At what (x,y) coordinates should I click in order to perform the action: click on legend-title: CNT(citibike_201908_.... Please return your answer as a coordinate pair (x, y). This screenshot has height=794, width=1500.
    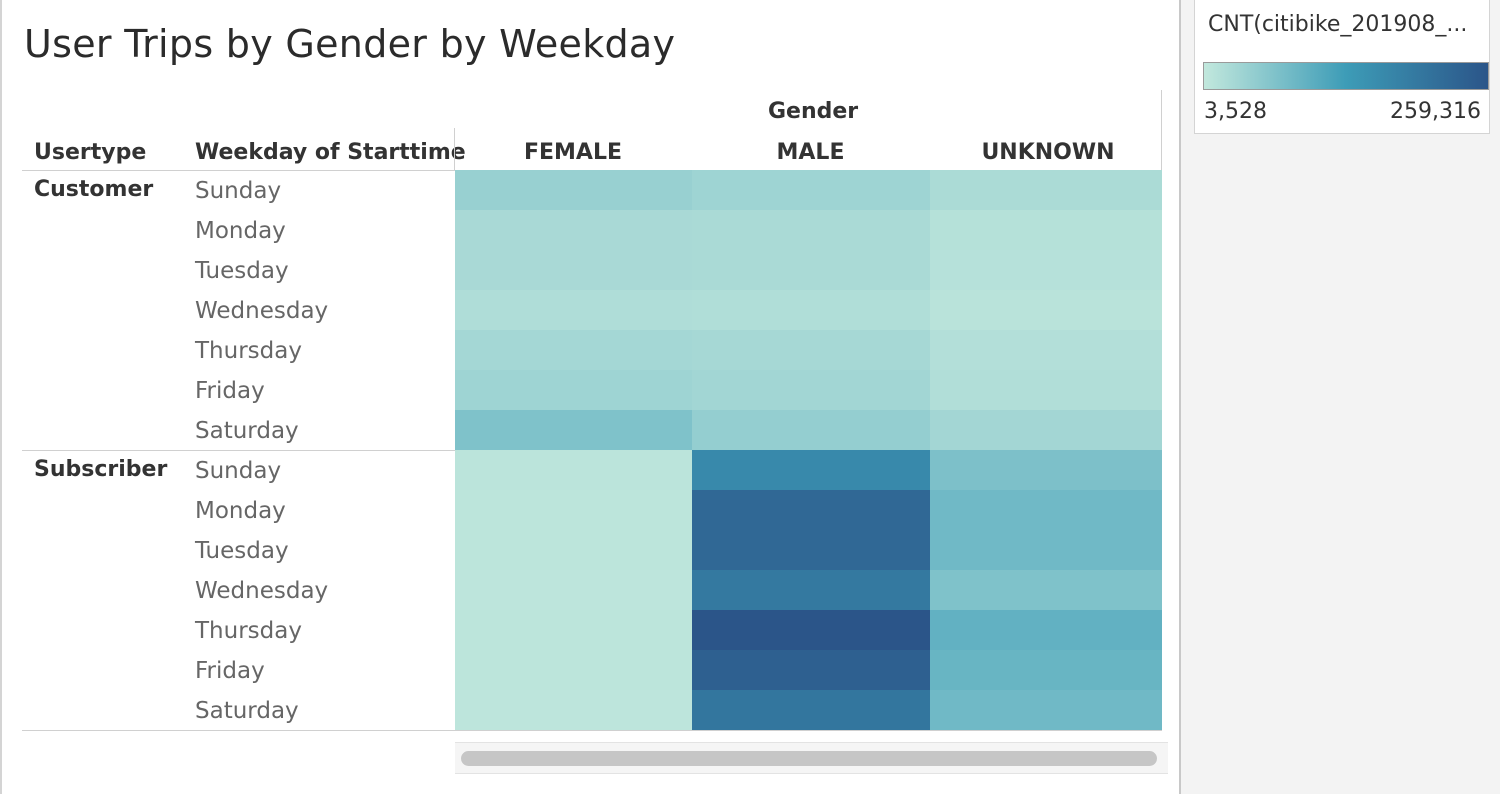
    Looking at the image, I should click on (1338, 24).